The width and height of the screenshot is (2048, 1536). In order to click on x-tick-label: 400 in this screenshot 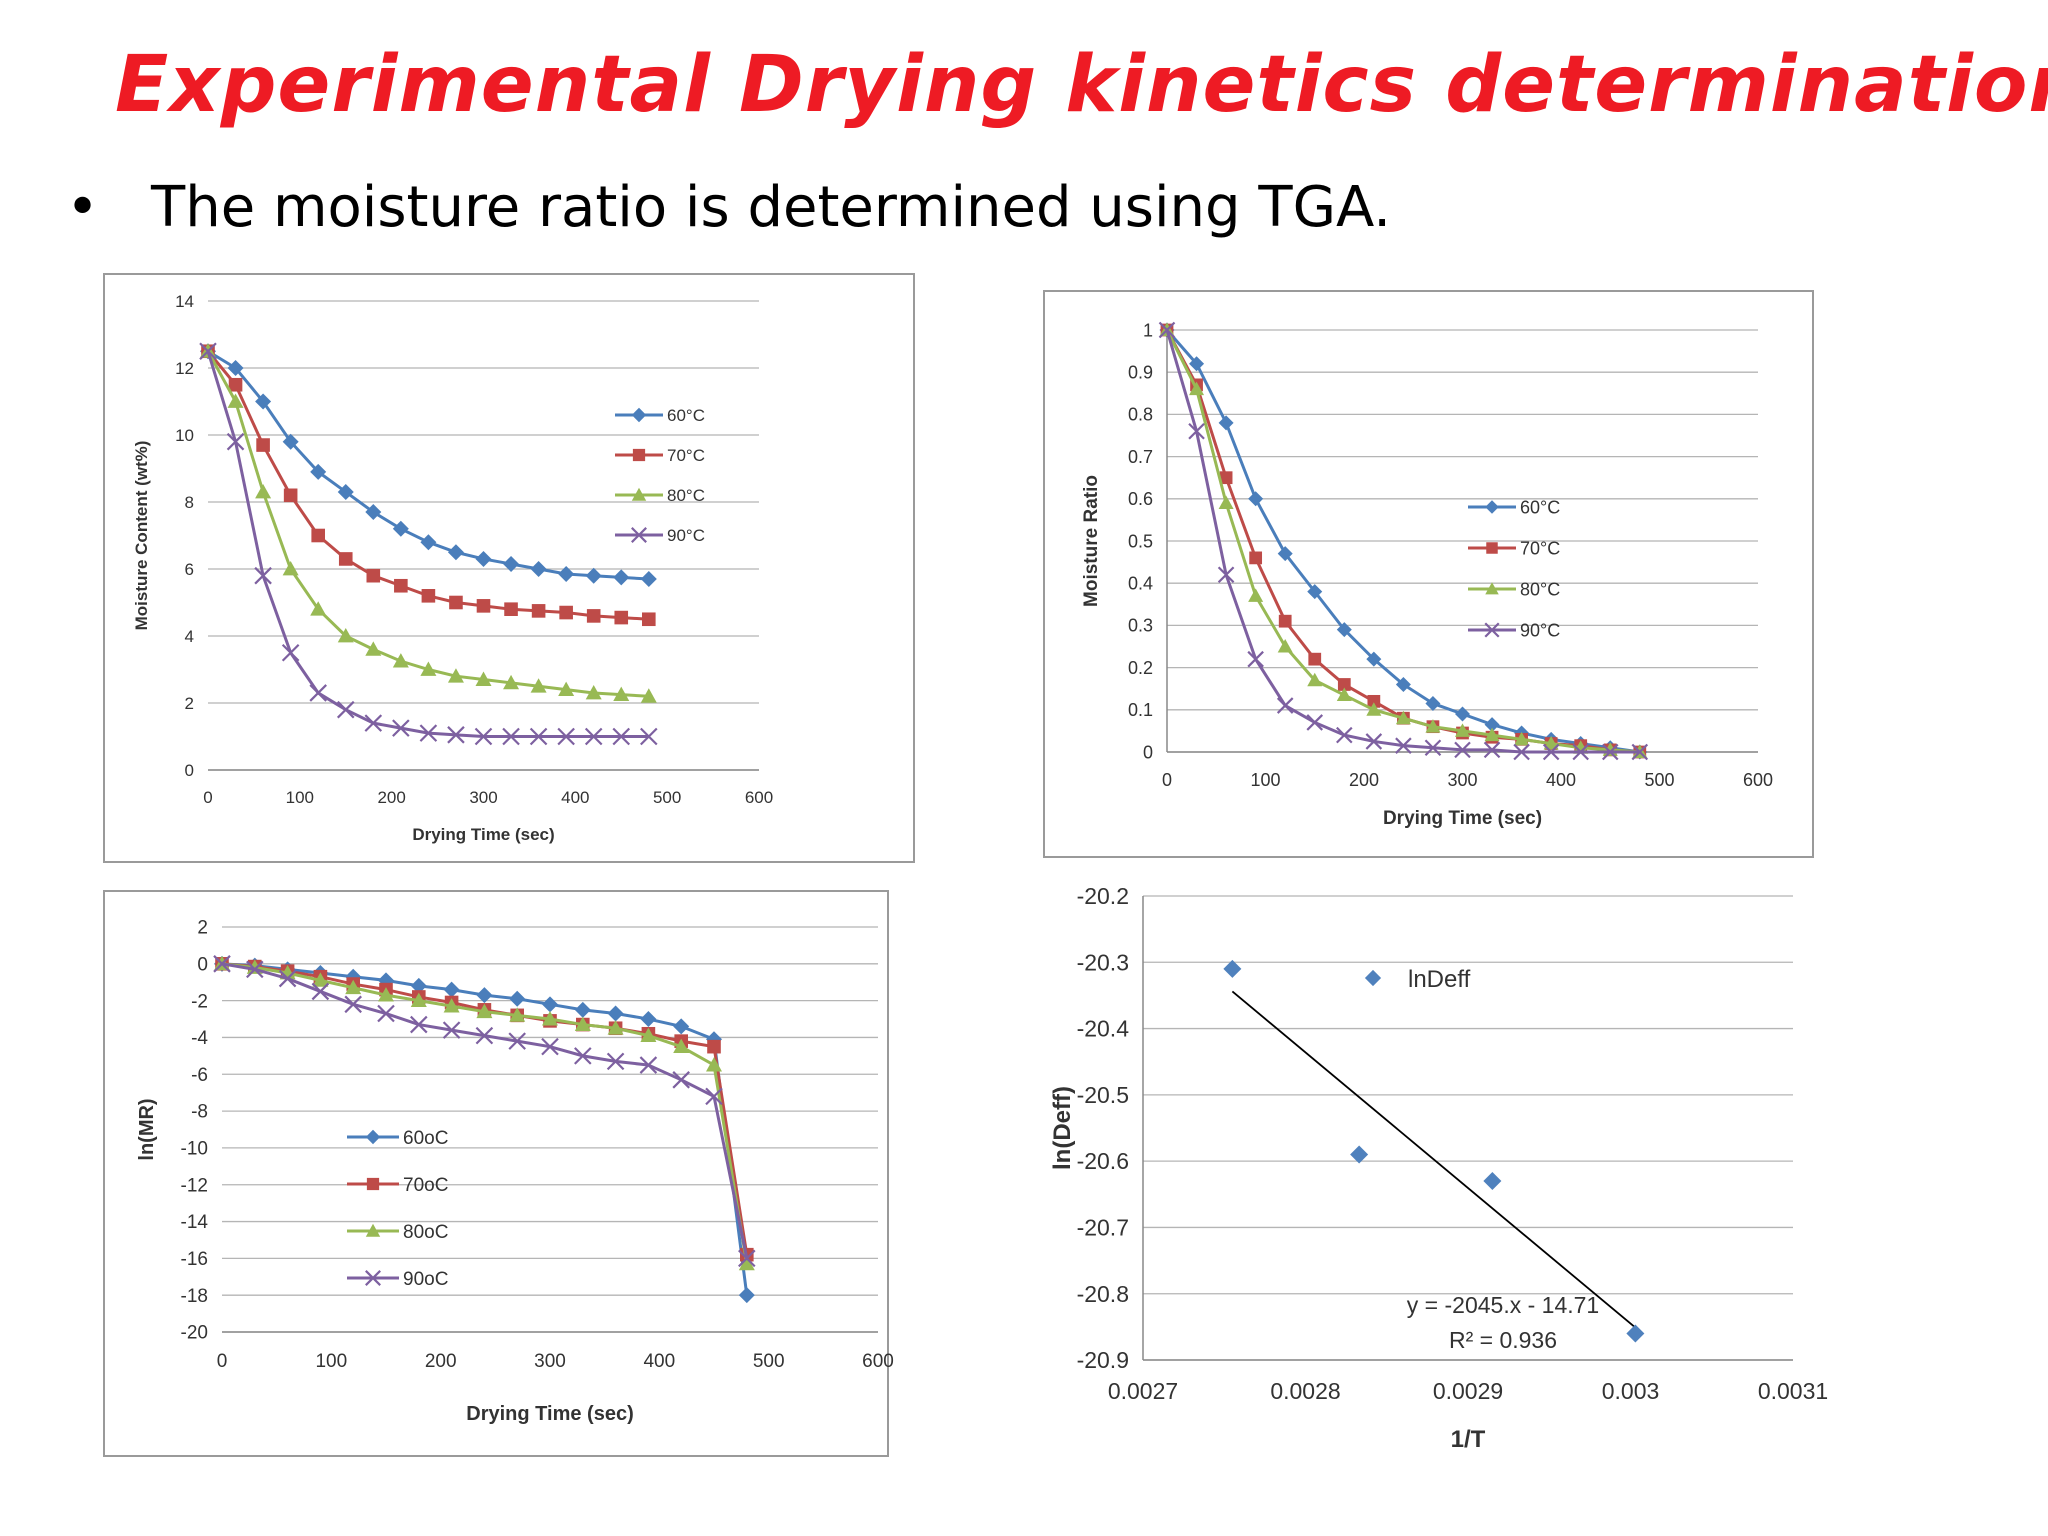, I will do `click(1561, 780)`.